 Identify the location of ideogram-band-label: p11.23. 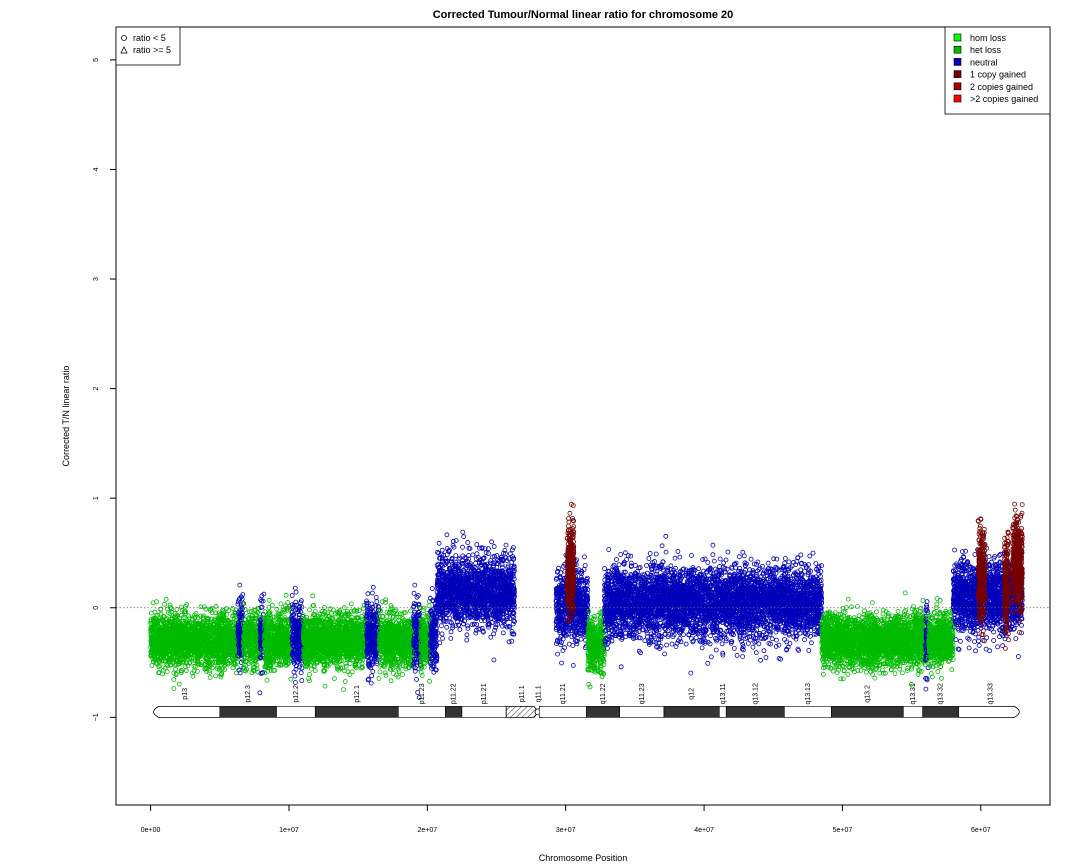
(422, 693).